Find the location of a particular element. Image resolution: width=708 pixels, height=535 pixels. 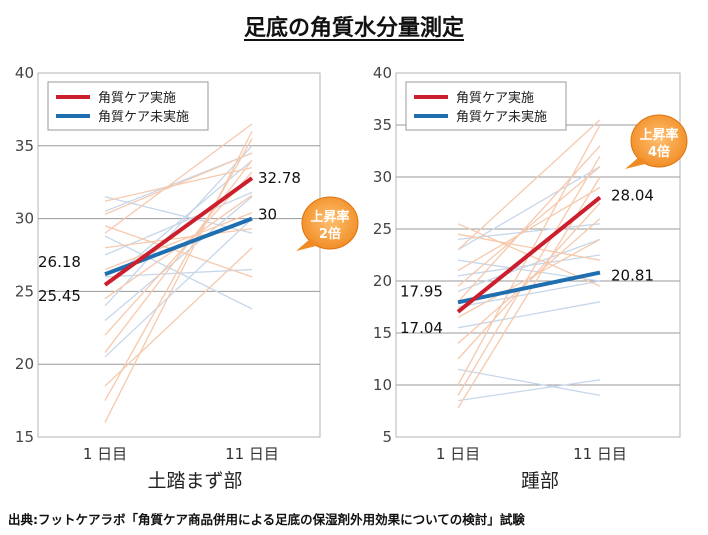

data-label: 30 is located at coordinates (267, 215).